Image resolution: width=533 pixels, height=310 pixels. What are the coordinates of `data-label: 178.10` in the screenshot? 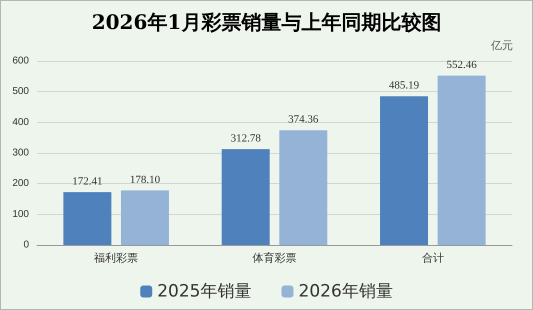 It's located at (145, 180).